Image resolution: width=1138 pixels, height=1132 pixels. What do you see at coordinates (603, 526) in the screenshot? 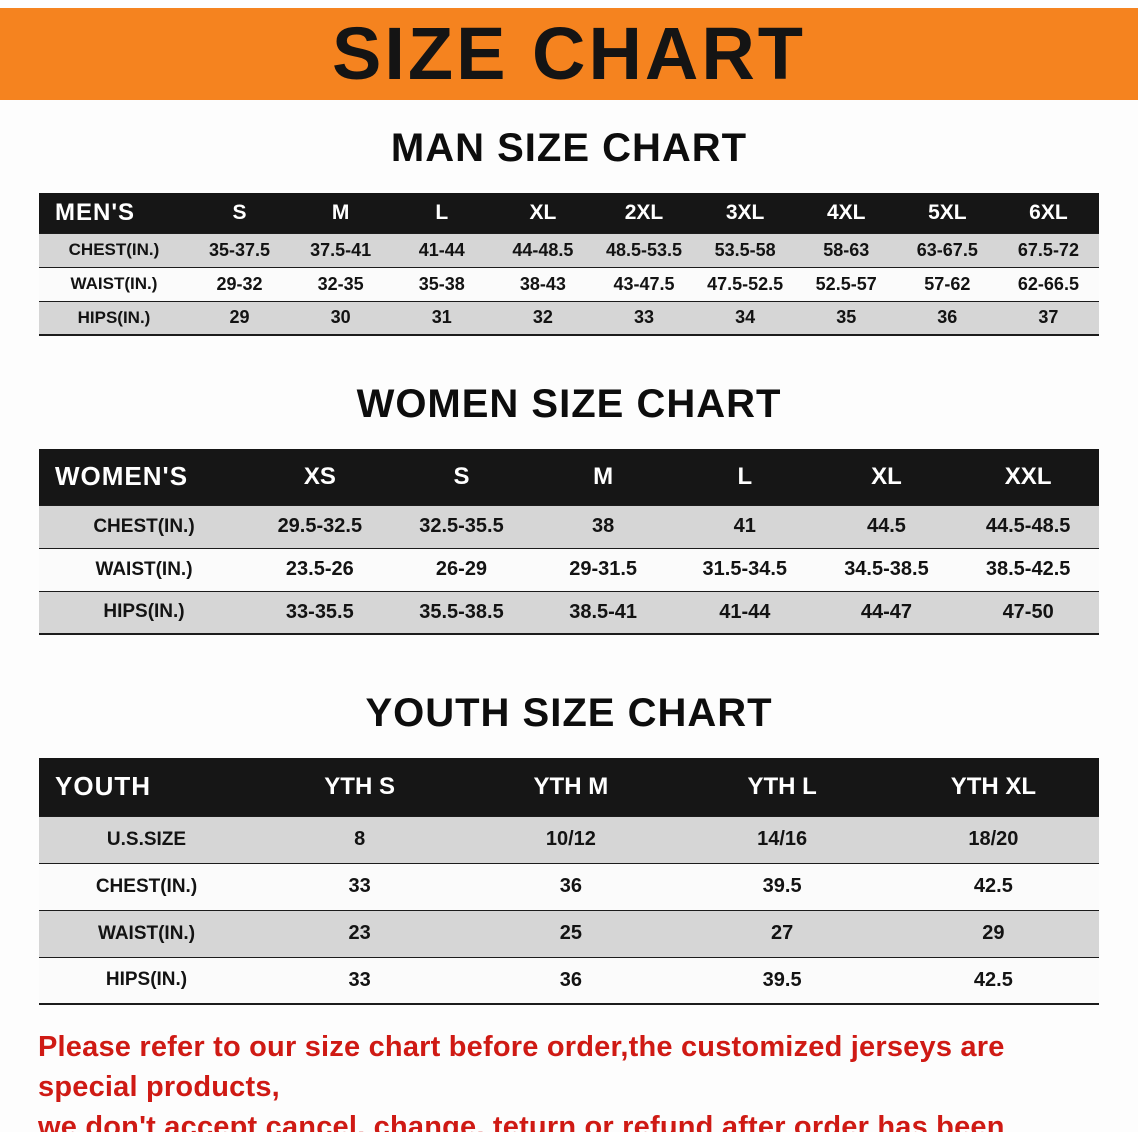
I see `size-value-cell: 38` at bounding box center [603, 526].